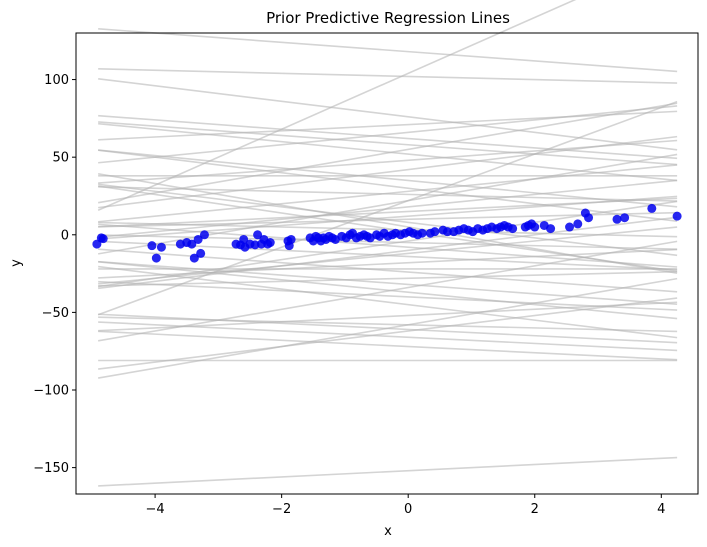 This screenshot has height=547, width=707. I want to click on y-axis-label: y, so click(16, 263).